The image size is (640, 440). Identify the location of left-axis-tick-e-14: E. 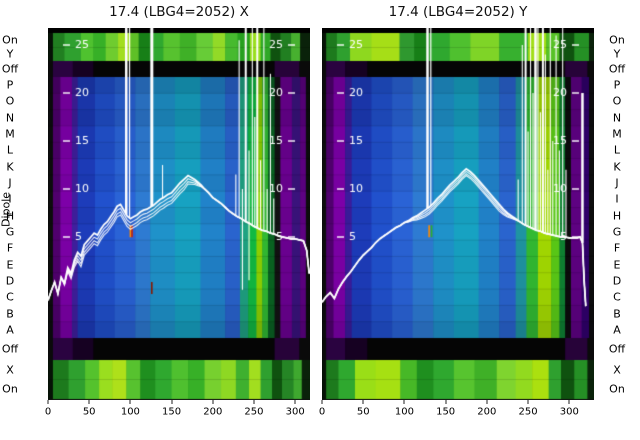
(10, 265).